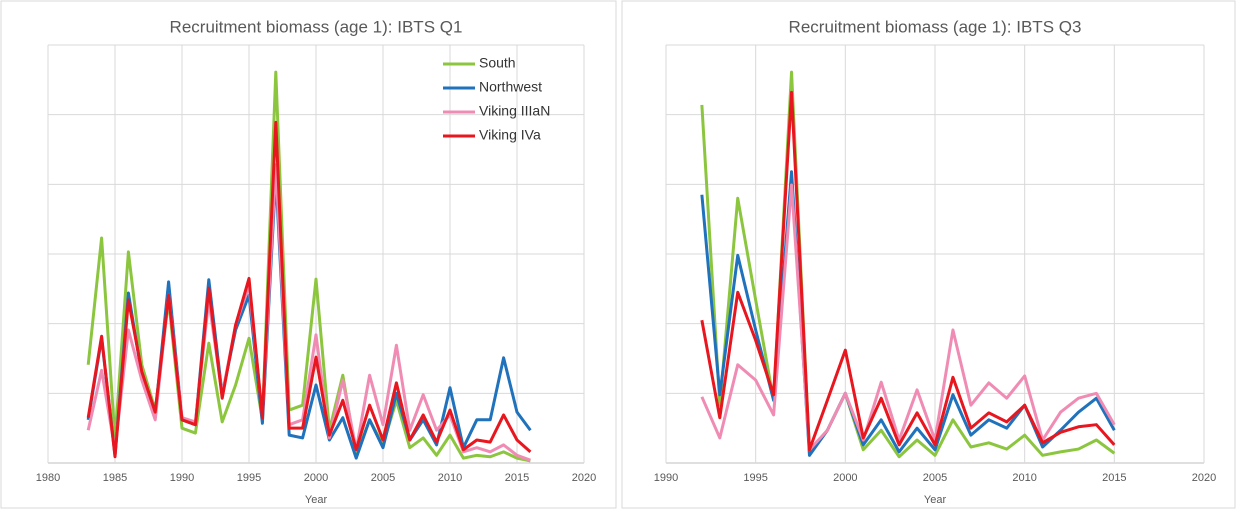  Describe the element at coordinates (510, 87) in the screenshot. I see `legend-label: Northwest` at that location.